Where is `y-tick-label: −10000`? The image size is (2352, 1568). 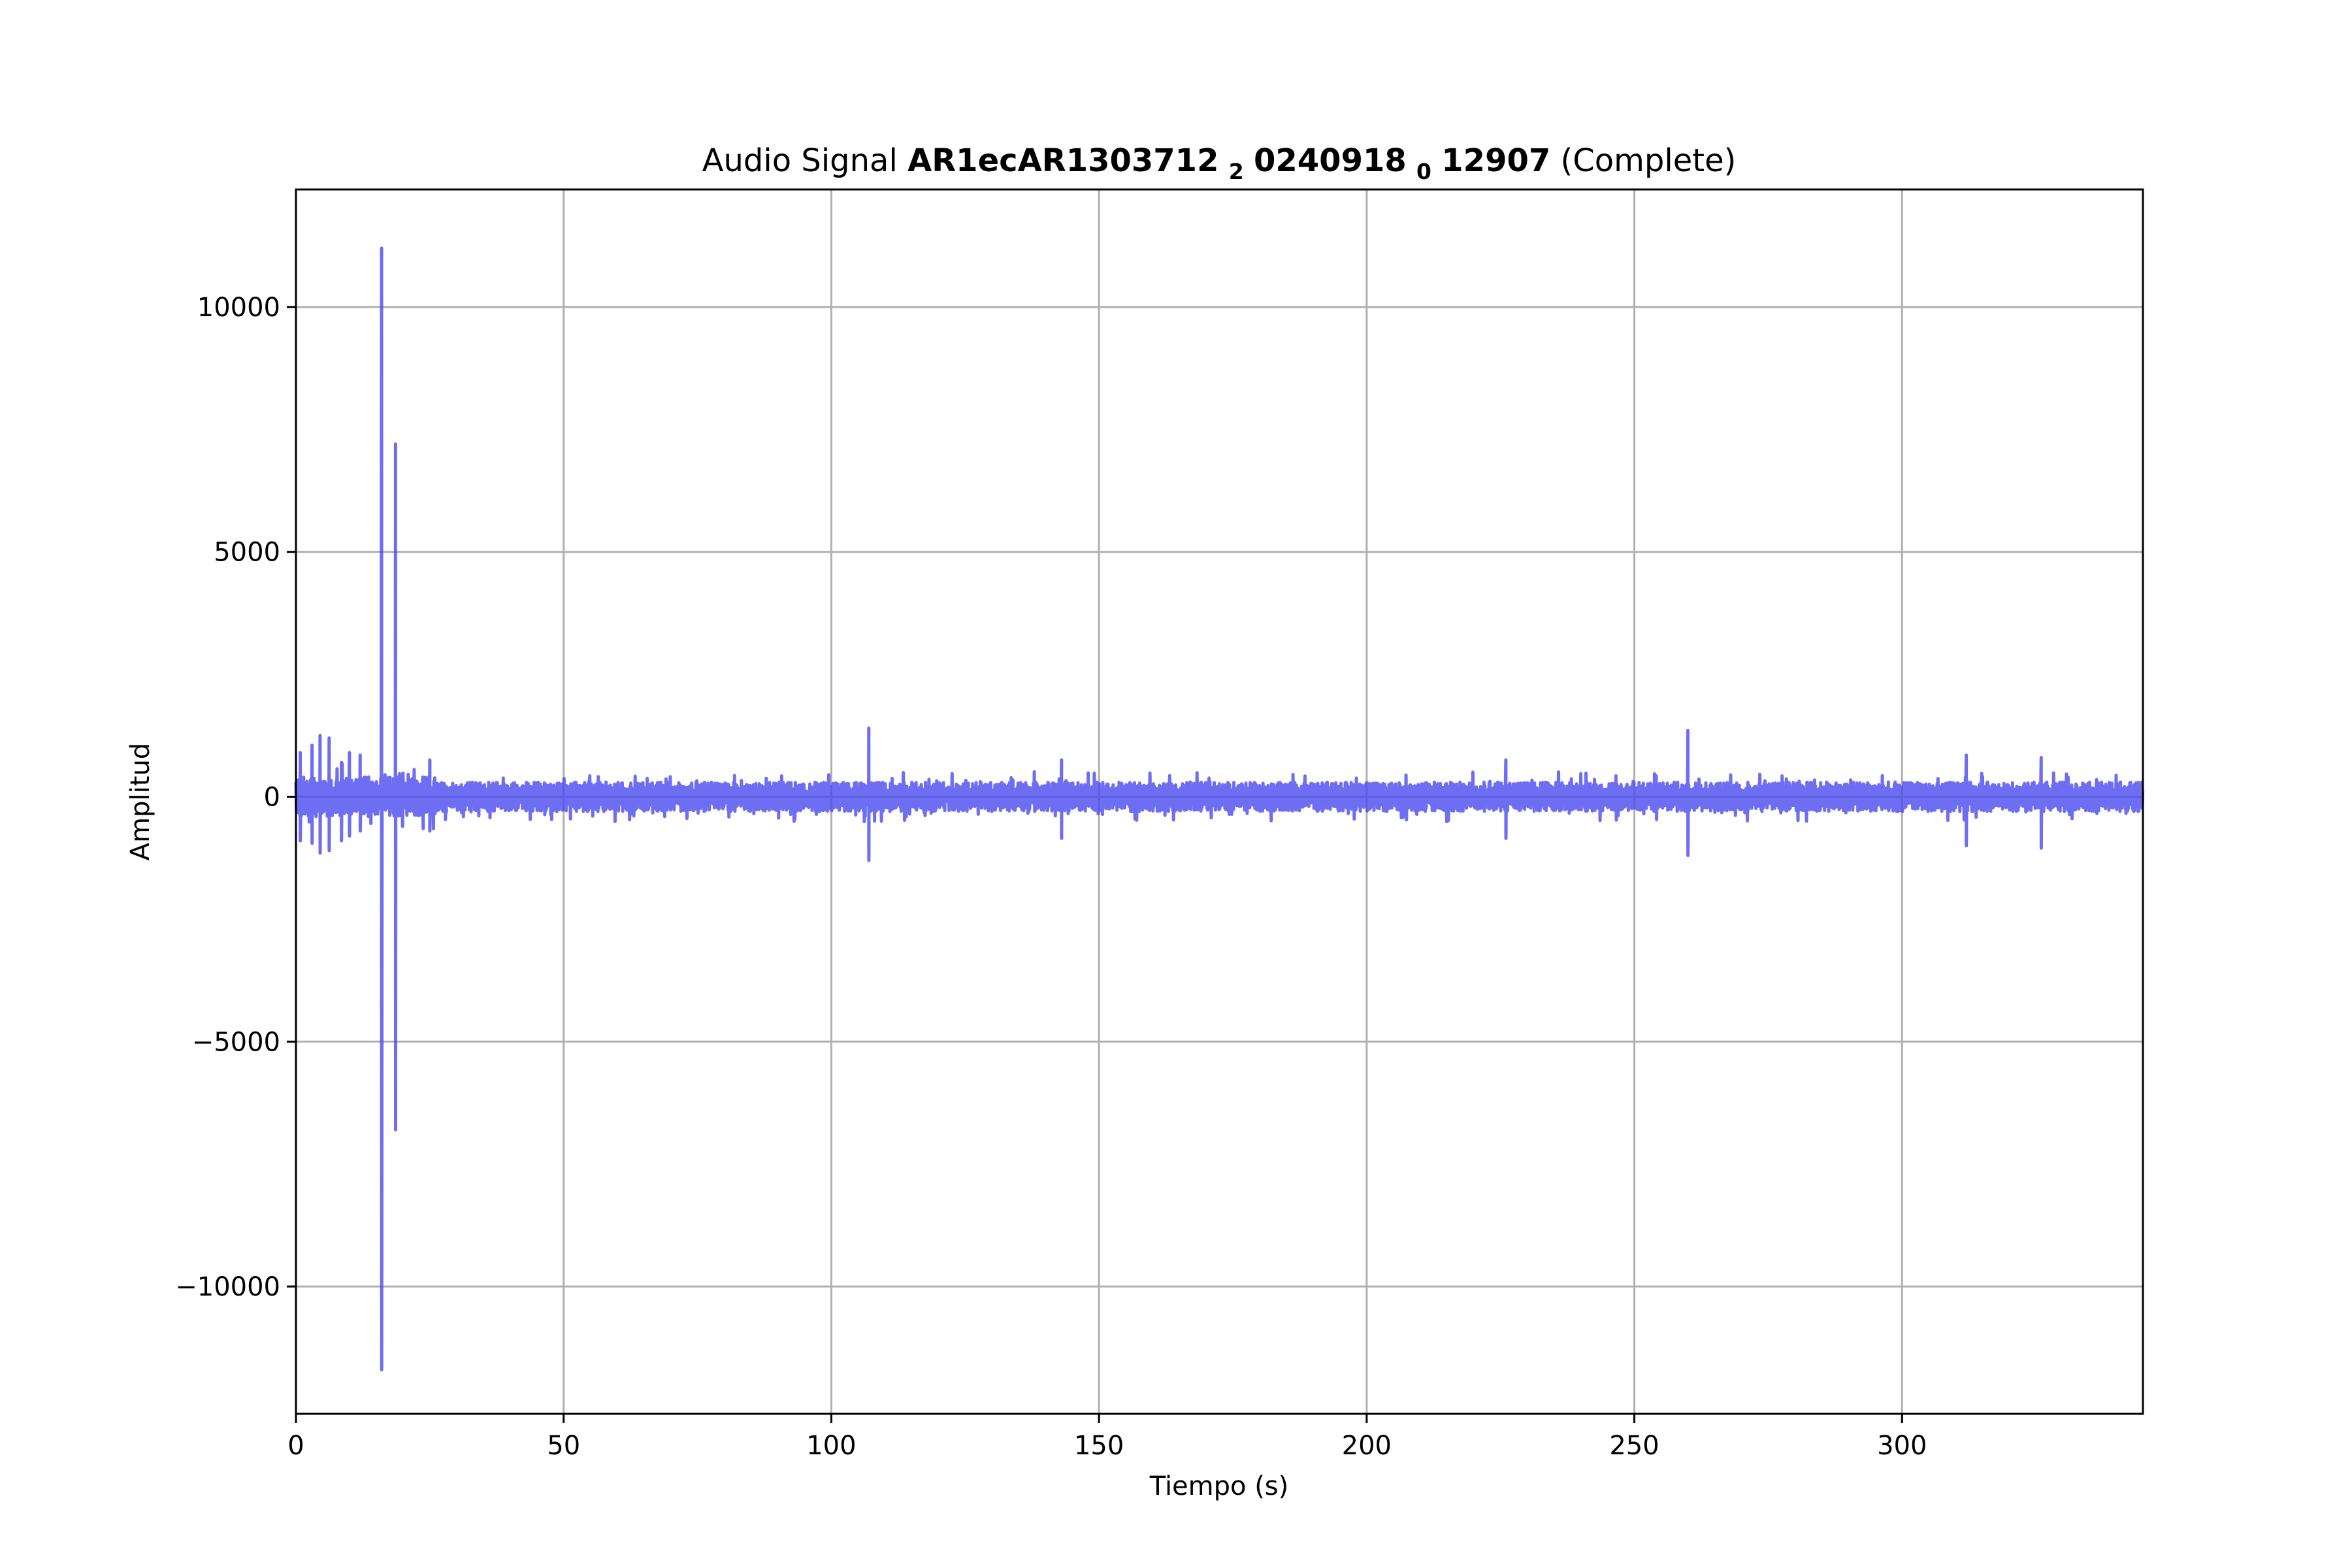
y-tick-label: −10000 is located at coordinates (227, 1287).